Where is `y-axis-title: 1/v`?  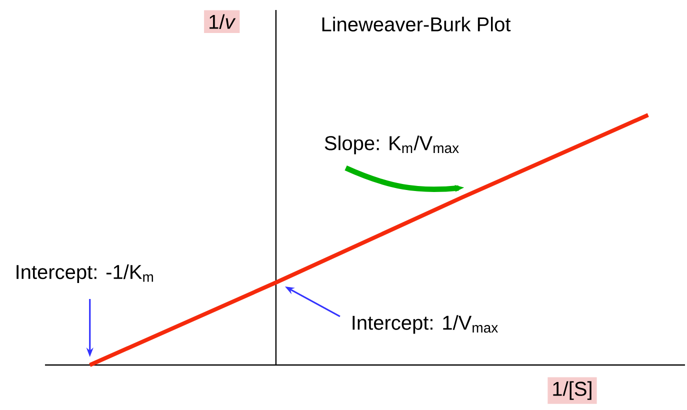 y-axis-title: 1/v is located at coordinates (223, 21).